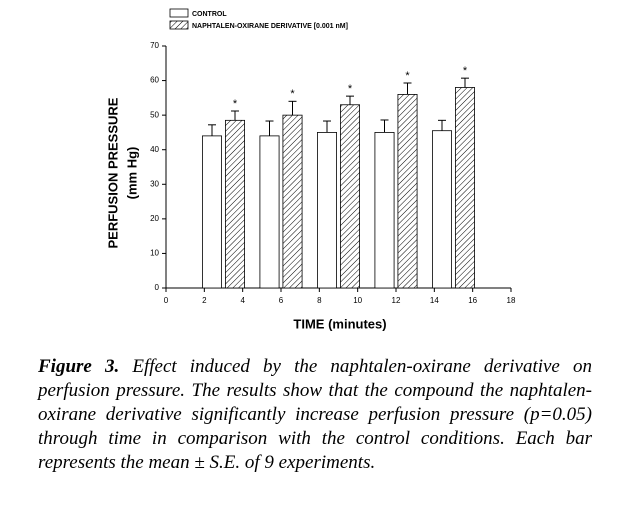 The height and width of the screenshot is (507, 632). What do you see at coordinates (319, 300) in the screenshot?
I see `x-tick-label: 8` at bounding box center [319, 300].